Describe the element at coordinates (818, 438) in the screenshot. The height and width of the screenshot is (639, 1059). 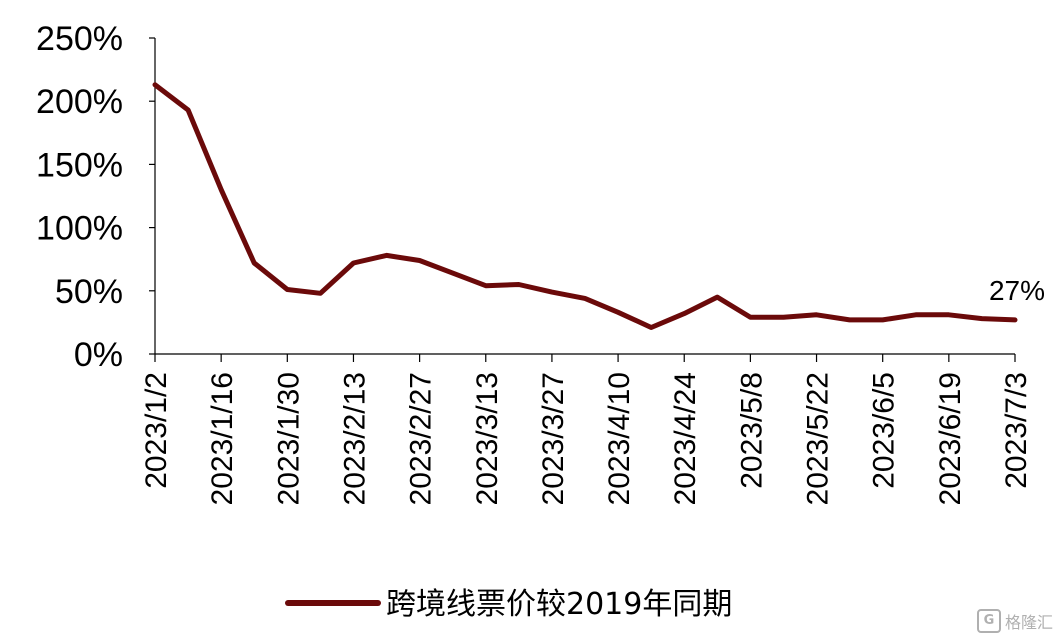
I see `x-tick-label: 2023/5/22` at that location.